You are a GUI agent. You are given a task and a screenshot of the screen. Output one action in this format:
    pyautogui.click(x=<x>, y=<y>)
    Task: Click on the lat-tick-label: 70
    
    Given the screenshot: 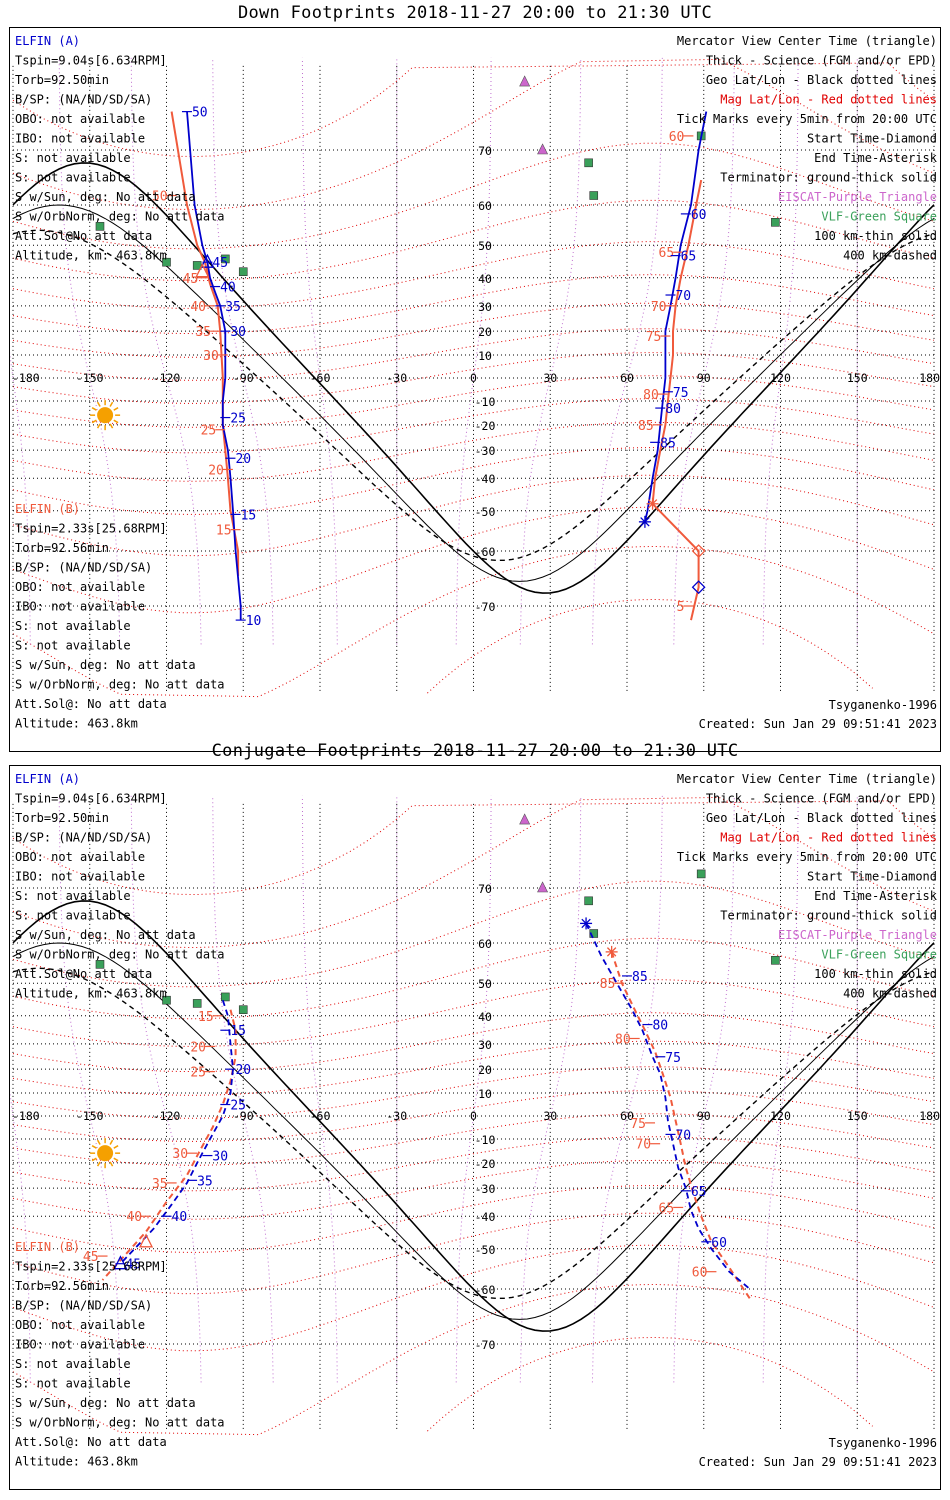 What is the action you would take?
    pyautogui.click(x=485, y=151)
    